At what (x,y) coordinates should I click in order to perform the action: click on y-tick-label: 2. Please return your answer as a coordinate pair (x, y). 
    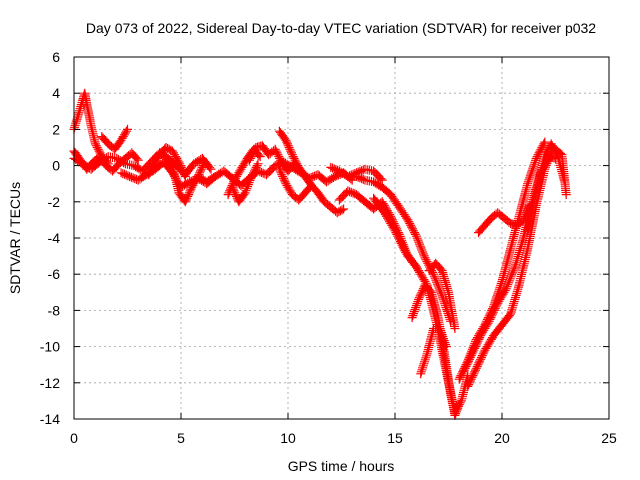
    Looking at the image, I should click on (56, 129).